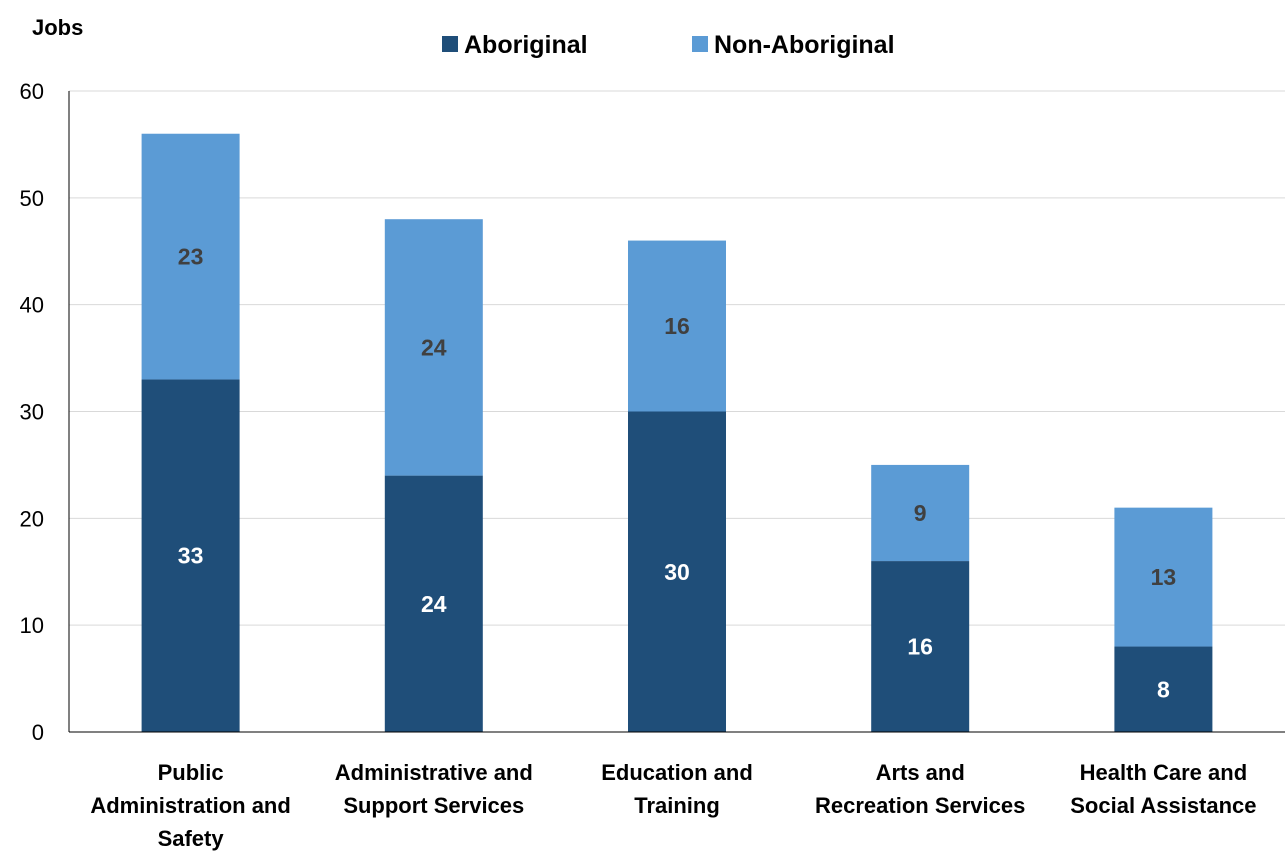 This screenshot has height=858, width=1285. I want to click on data-label: 33, so click(191, 556).